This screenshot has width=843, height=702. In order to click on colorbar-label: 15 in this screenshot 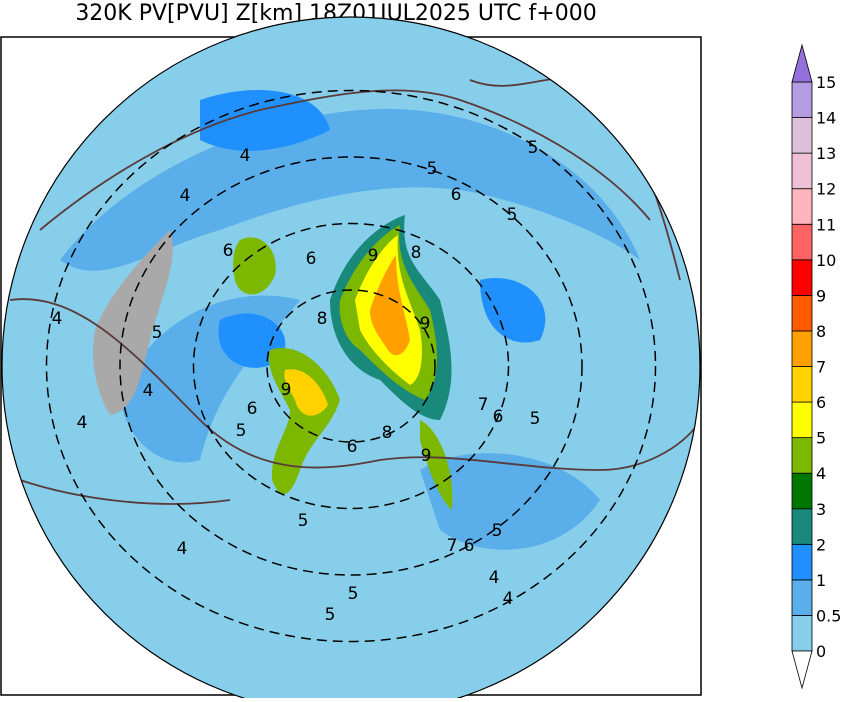, I will do `click(826, 82)`.